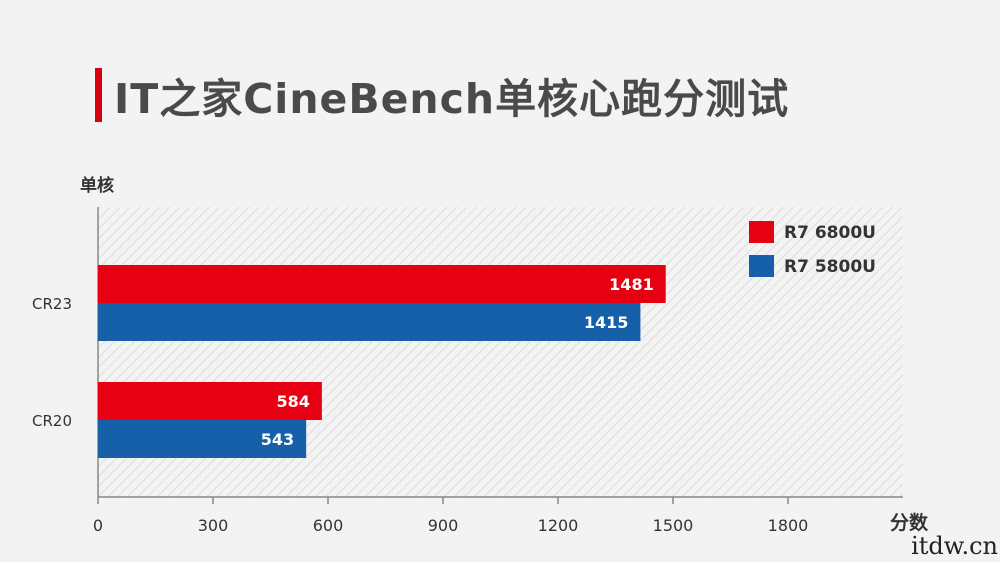 This screenshot has width=1000, height=562. Describe the element at coordinates (443, 525) in the screenshot. I see `x-tick-label: 900` at that location.